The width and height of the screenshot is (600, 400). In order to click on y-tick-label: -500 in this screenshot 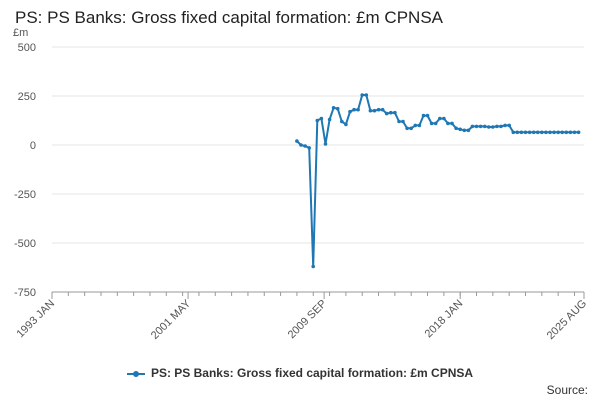, I will do `click(25, 244)`.